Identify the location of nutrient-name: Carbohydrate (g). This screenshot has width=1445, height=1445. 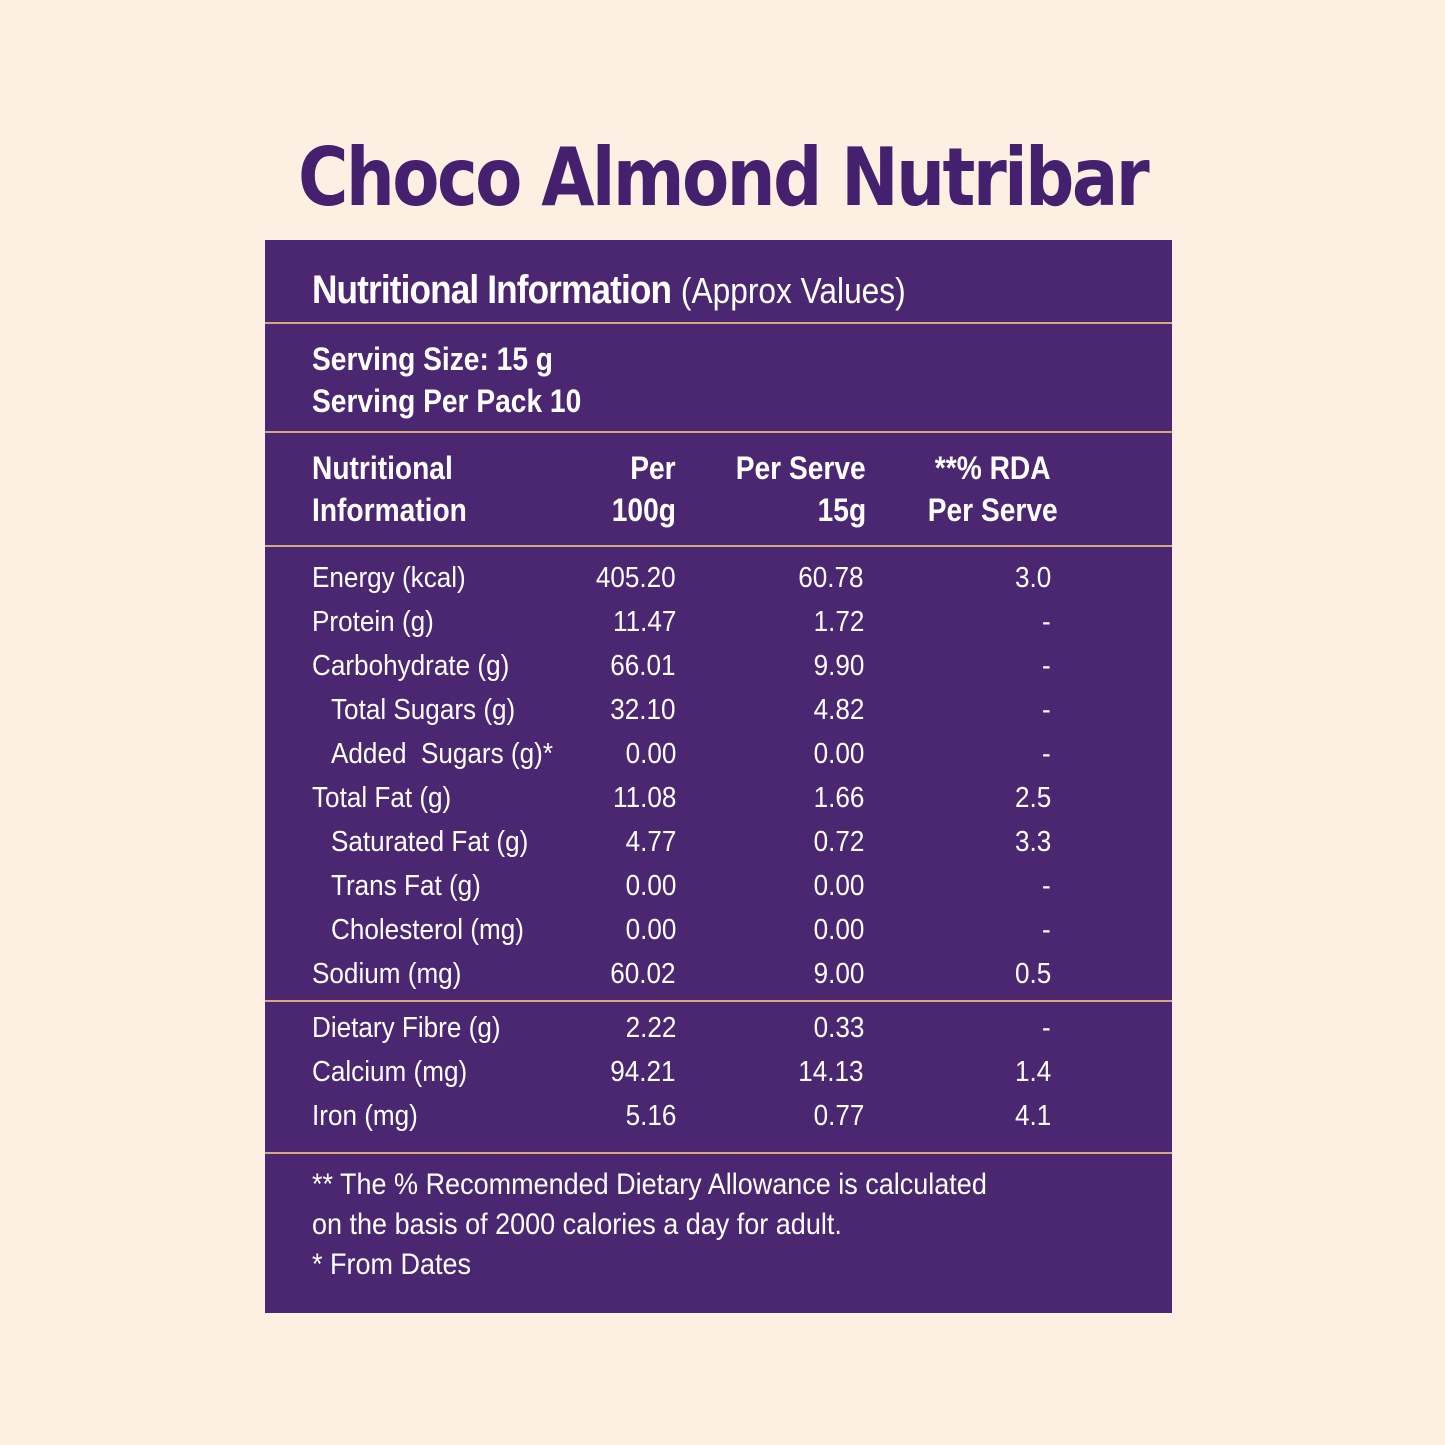
(411, 666).